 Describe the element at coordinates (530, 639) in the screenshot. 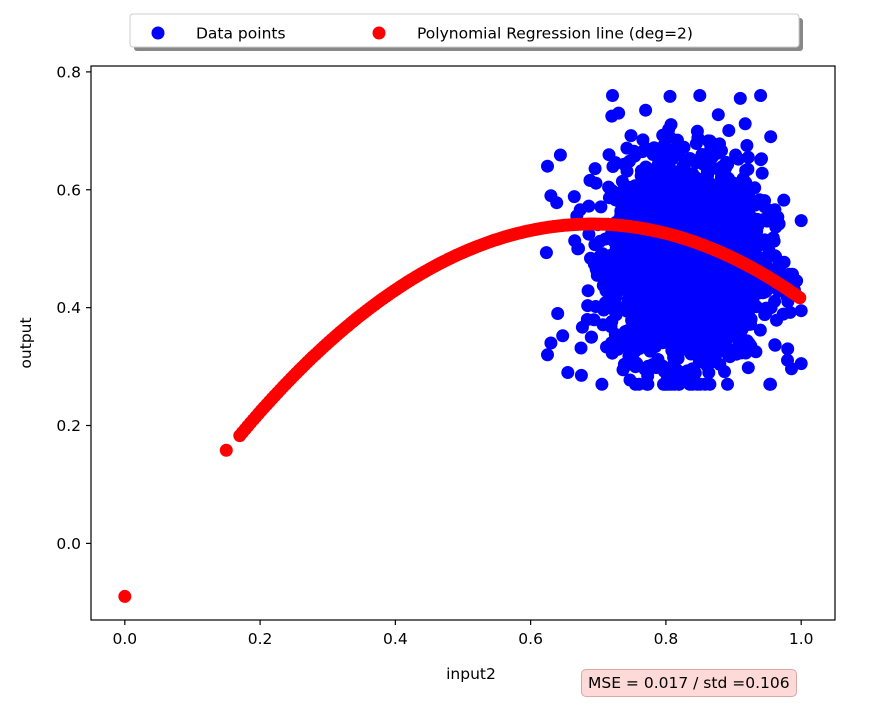

I see `x-tick-label: 0.6` at that location.